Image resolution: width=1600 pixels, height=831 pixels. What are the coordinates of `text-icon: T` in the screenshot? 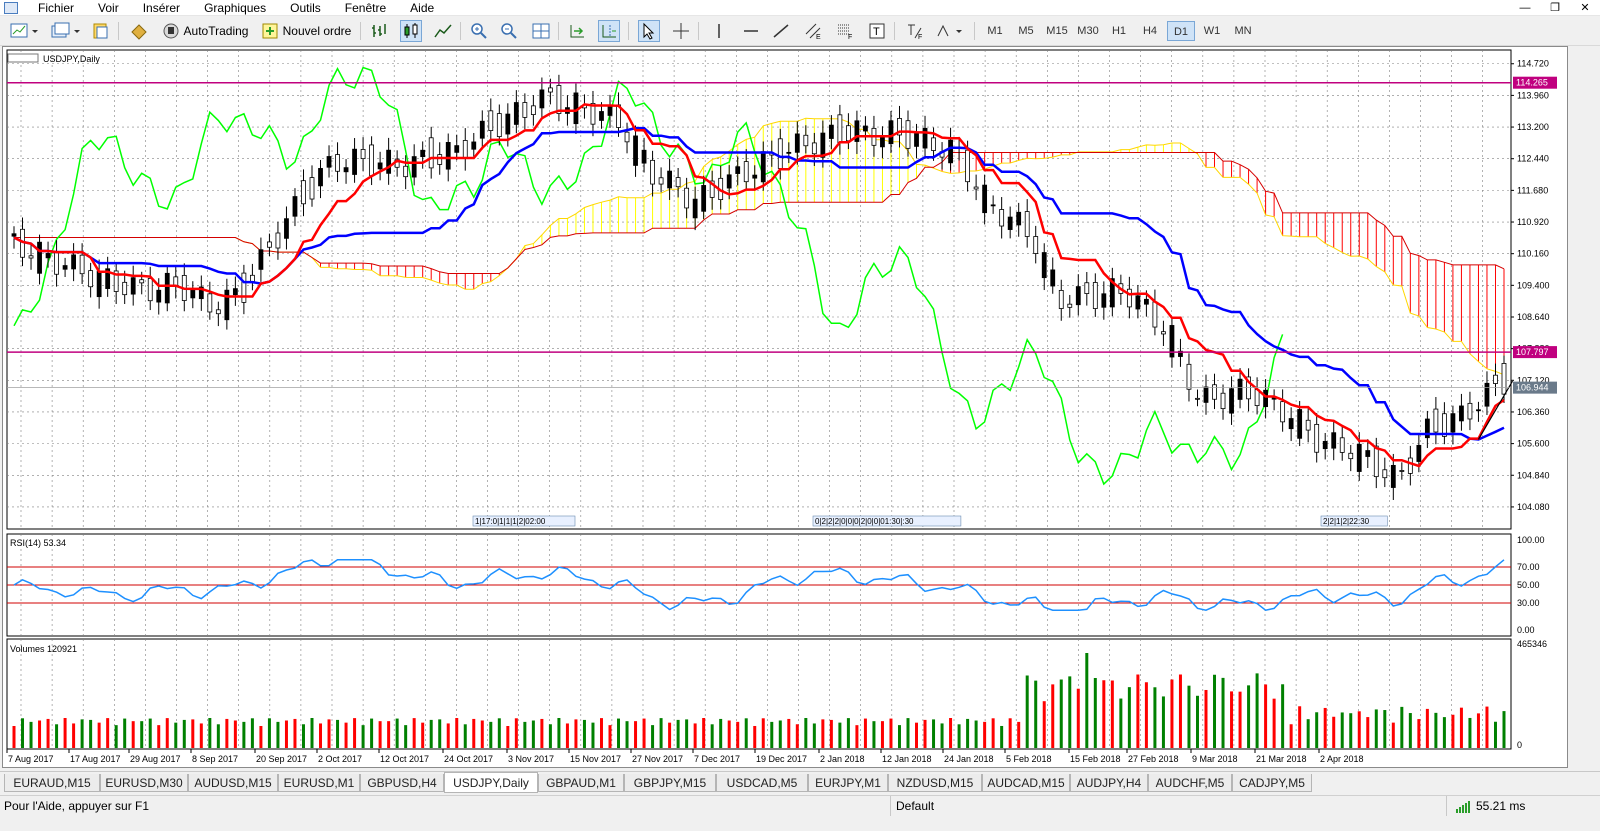 It's located at (877, 31).